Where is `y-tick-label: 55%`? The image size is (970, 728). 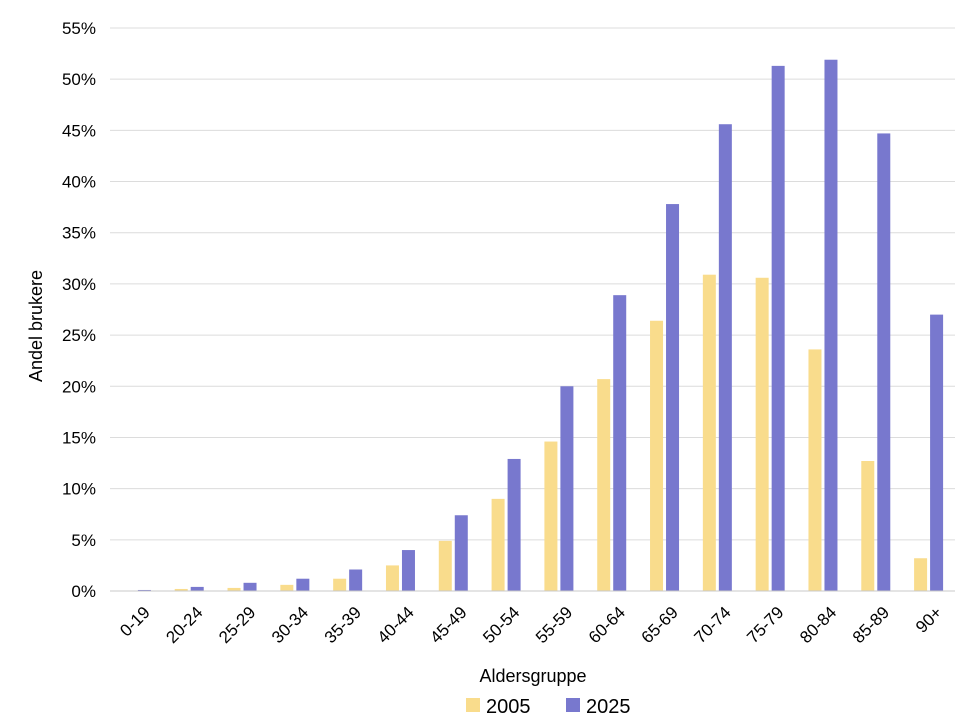 y-tick-label: 55% is located at coordinates (79, 28).